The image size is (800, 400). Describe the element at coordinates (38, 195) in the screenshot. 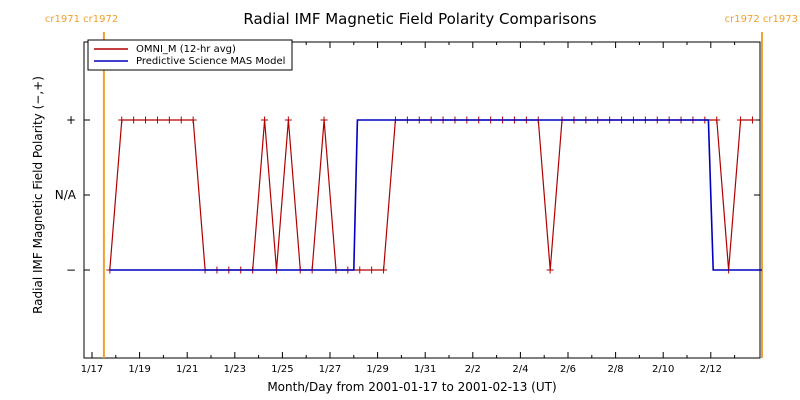

I see `y-axis-label: Radial IMF Magnetic Field Polarity (−,+)` at that location.